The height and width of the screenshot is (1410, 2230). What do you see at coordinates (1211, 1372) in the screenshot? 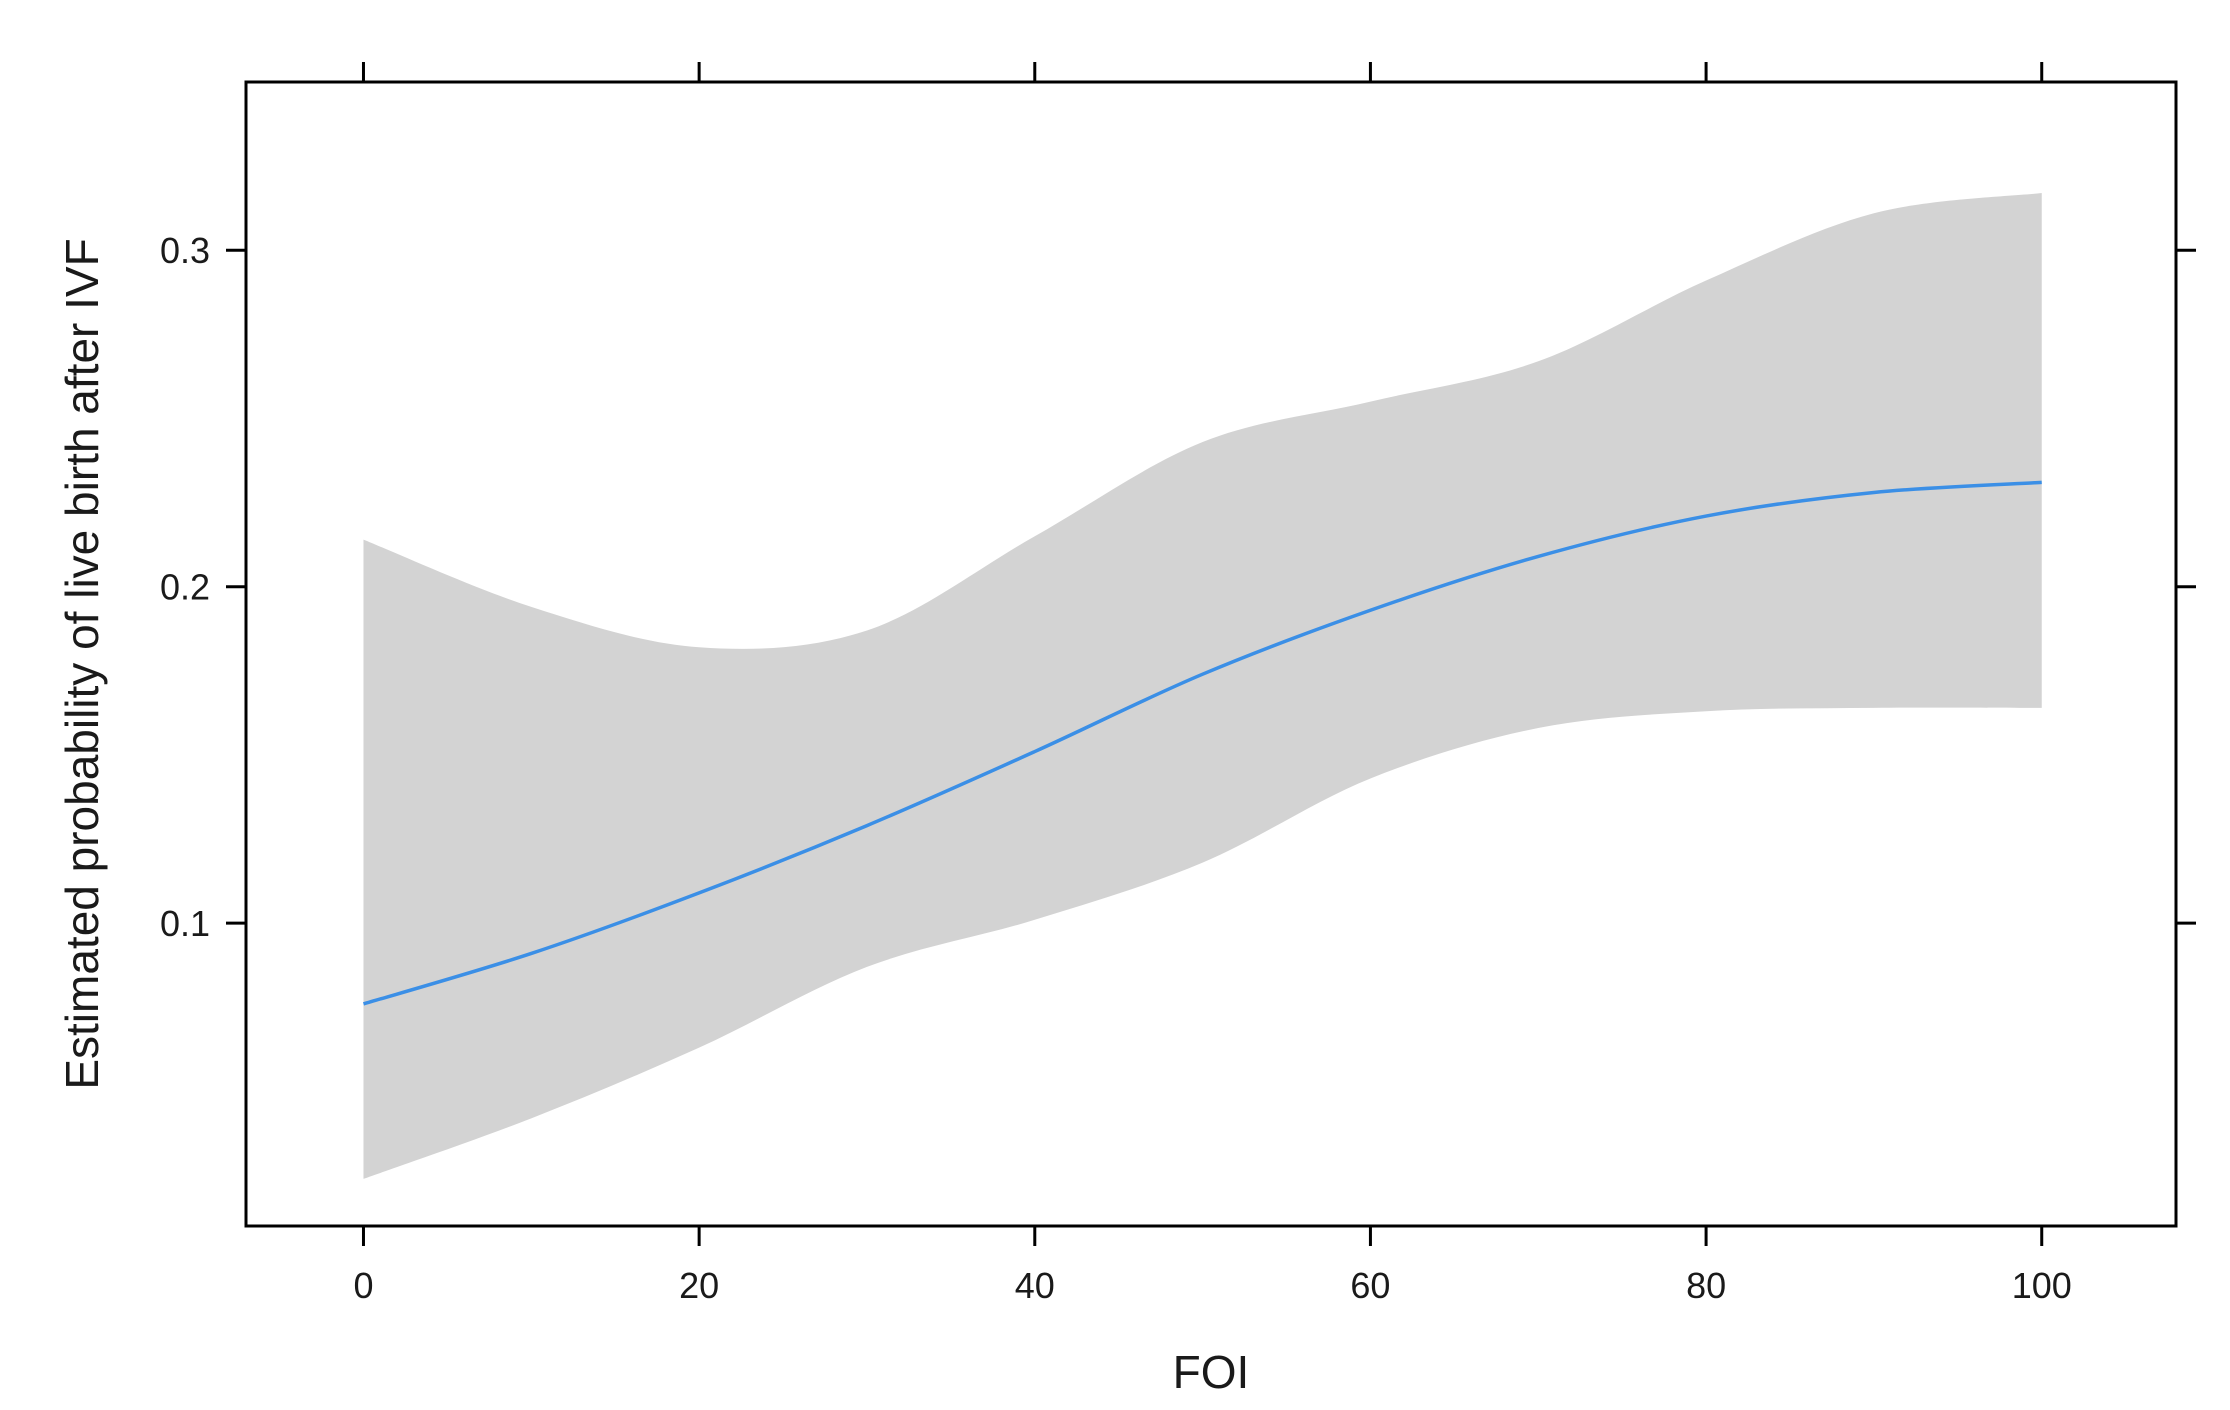
I see `x-axis-title: FOI` at bounding box center [1211, 1372].